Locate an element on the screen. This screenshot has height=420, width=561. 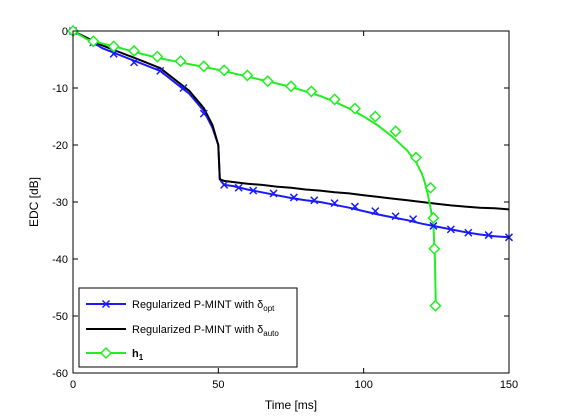
y-tick-label: -50 is located at coordinates (60, 317).